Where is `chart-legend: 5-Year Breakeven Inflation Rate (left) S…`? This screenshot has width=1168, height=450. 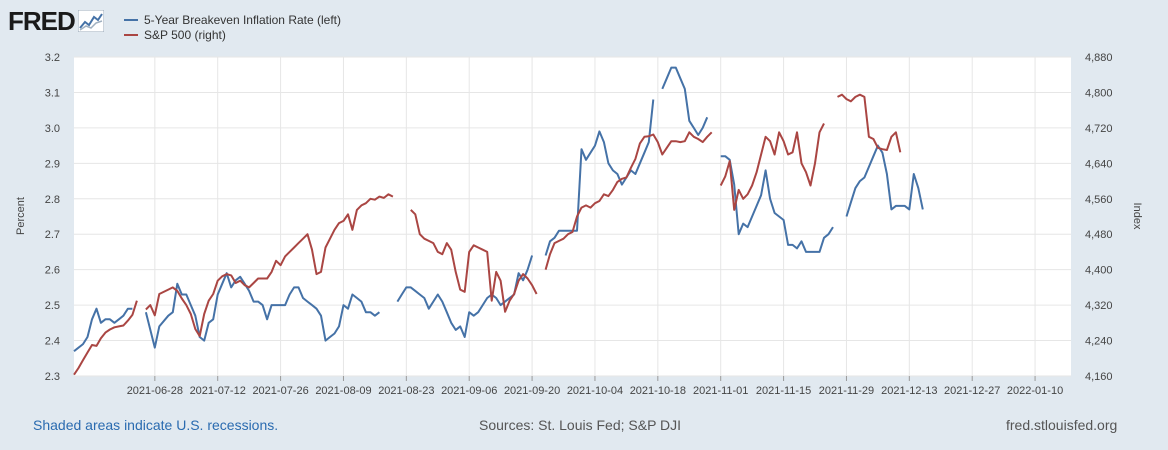
chart-legend: 5-Year Breakeven Inflation Rate (left) S… is located at coordinates (232, 27).